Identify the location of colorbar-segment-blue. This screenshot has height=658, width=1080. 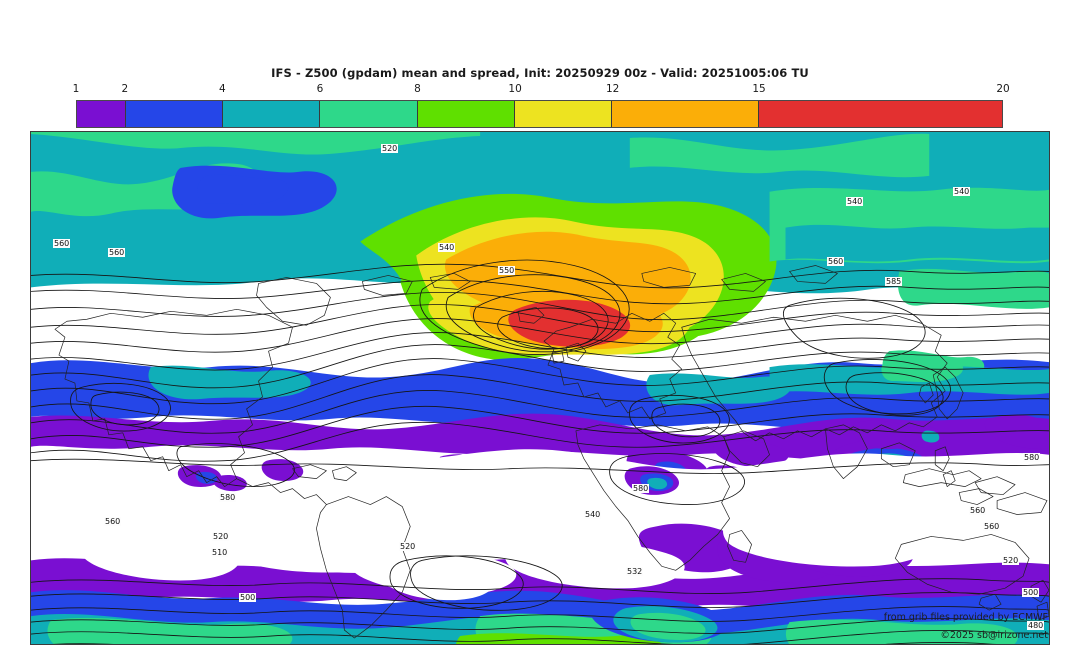
(174, 114).